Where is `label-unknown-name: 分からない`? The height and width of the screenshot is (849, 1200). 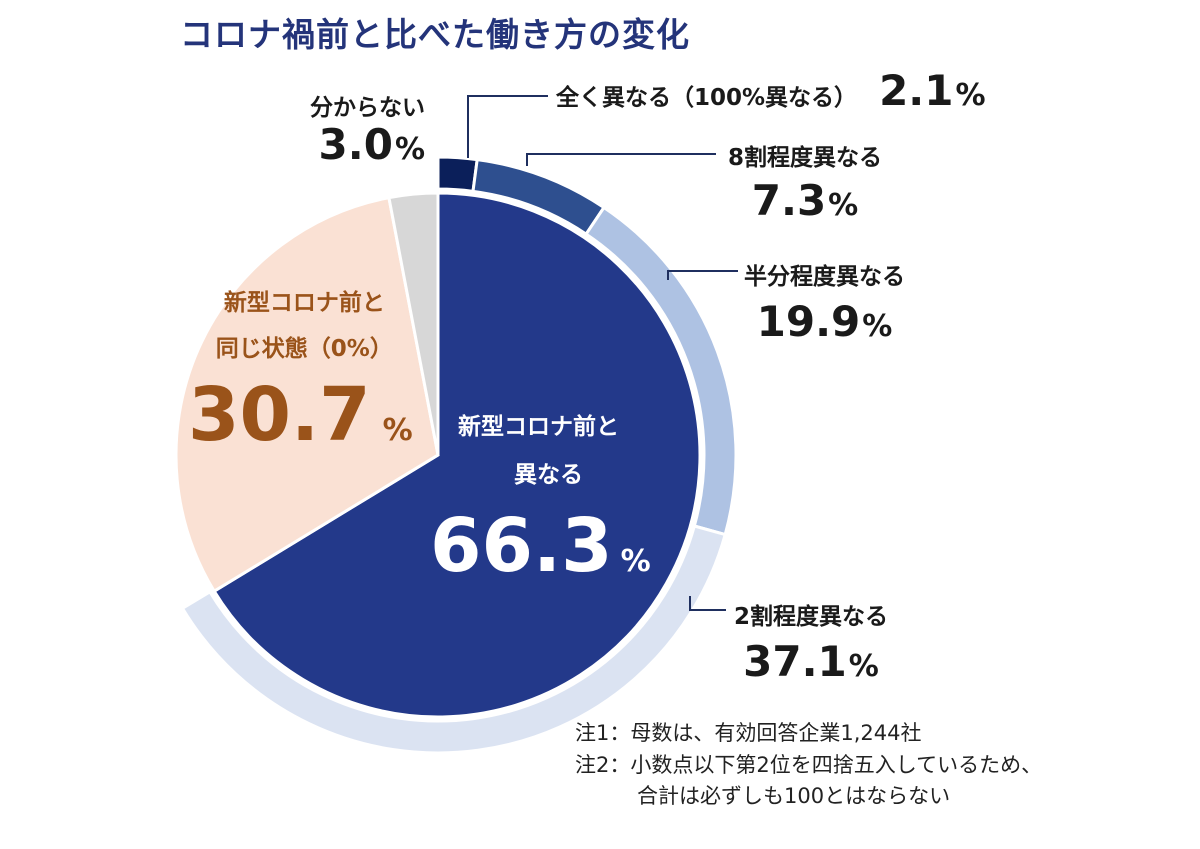
label-unknown-name: 分からない is located at coordinates (367, 108).